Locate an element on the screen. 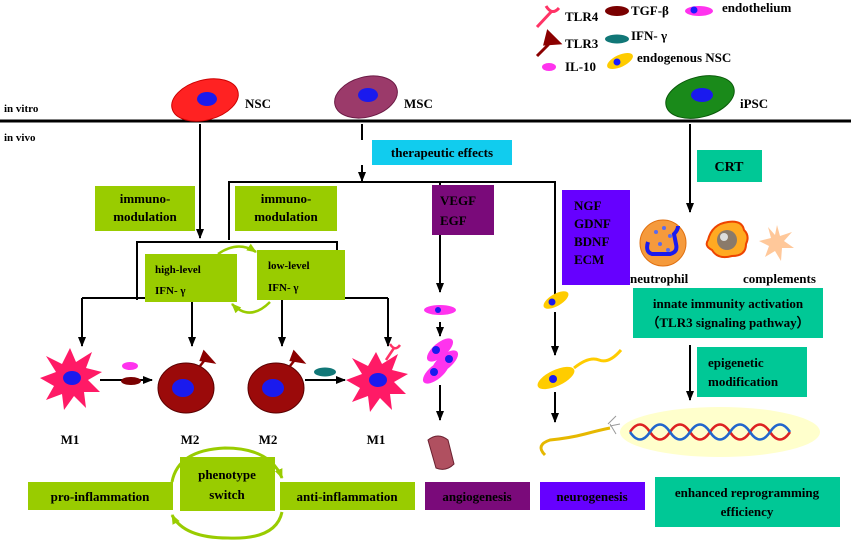 The width and height of the screenshot is (851, 543). low-level-ifng-box is located at coordinates (301, 275).